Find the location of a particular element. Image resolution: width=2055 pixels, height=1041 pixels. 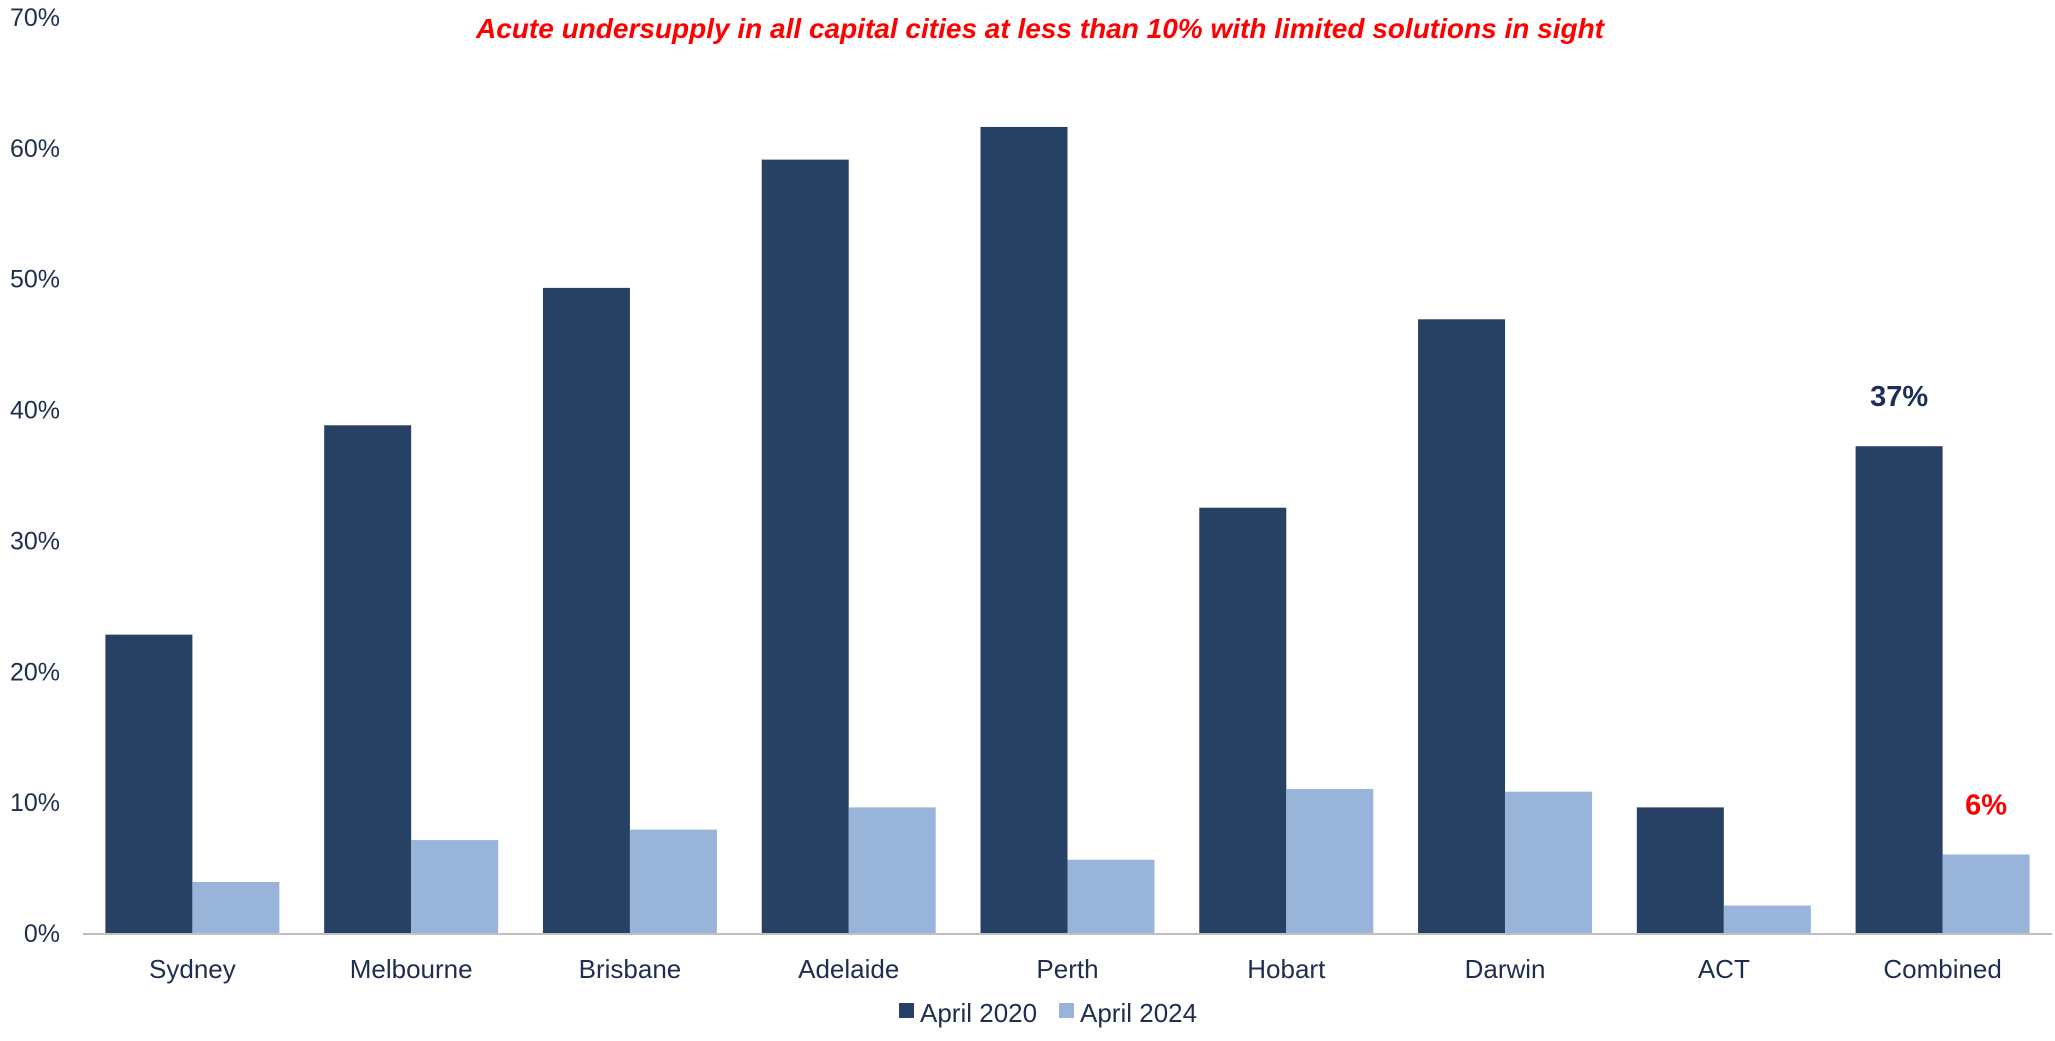

bar-adelaide-april-2020 is located at coordinates (805, 546).